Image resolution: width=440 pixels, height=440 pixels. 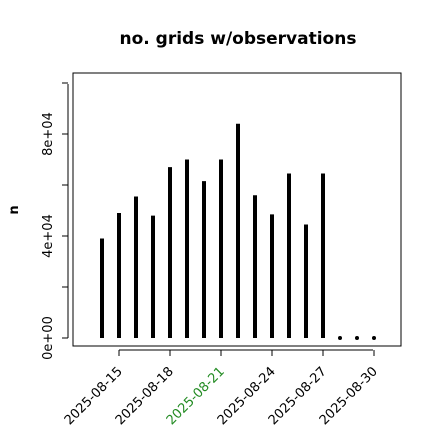 I want to click on y-tick-label: 0e+00, so click(x=48, y=338).